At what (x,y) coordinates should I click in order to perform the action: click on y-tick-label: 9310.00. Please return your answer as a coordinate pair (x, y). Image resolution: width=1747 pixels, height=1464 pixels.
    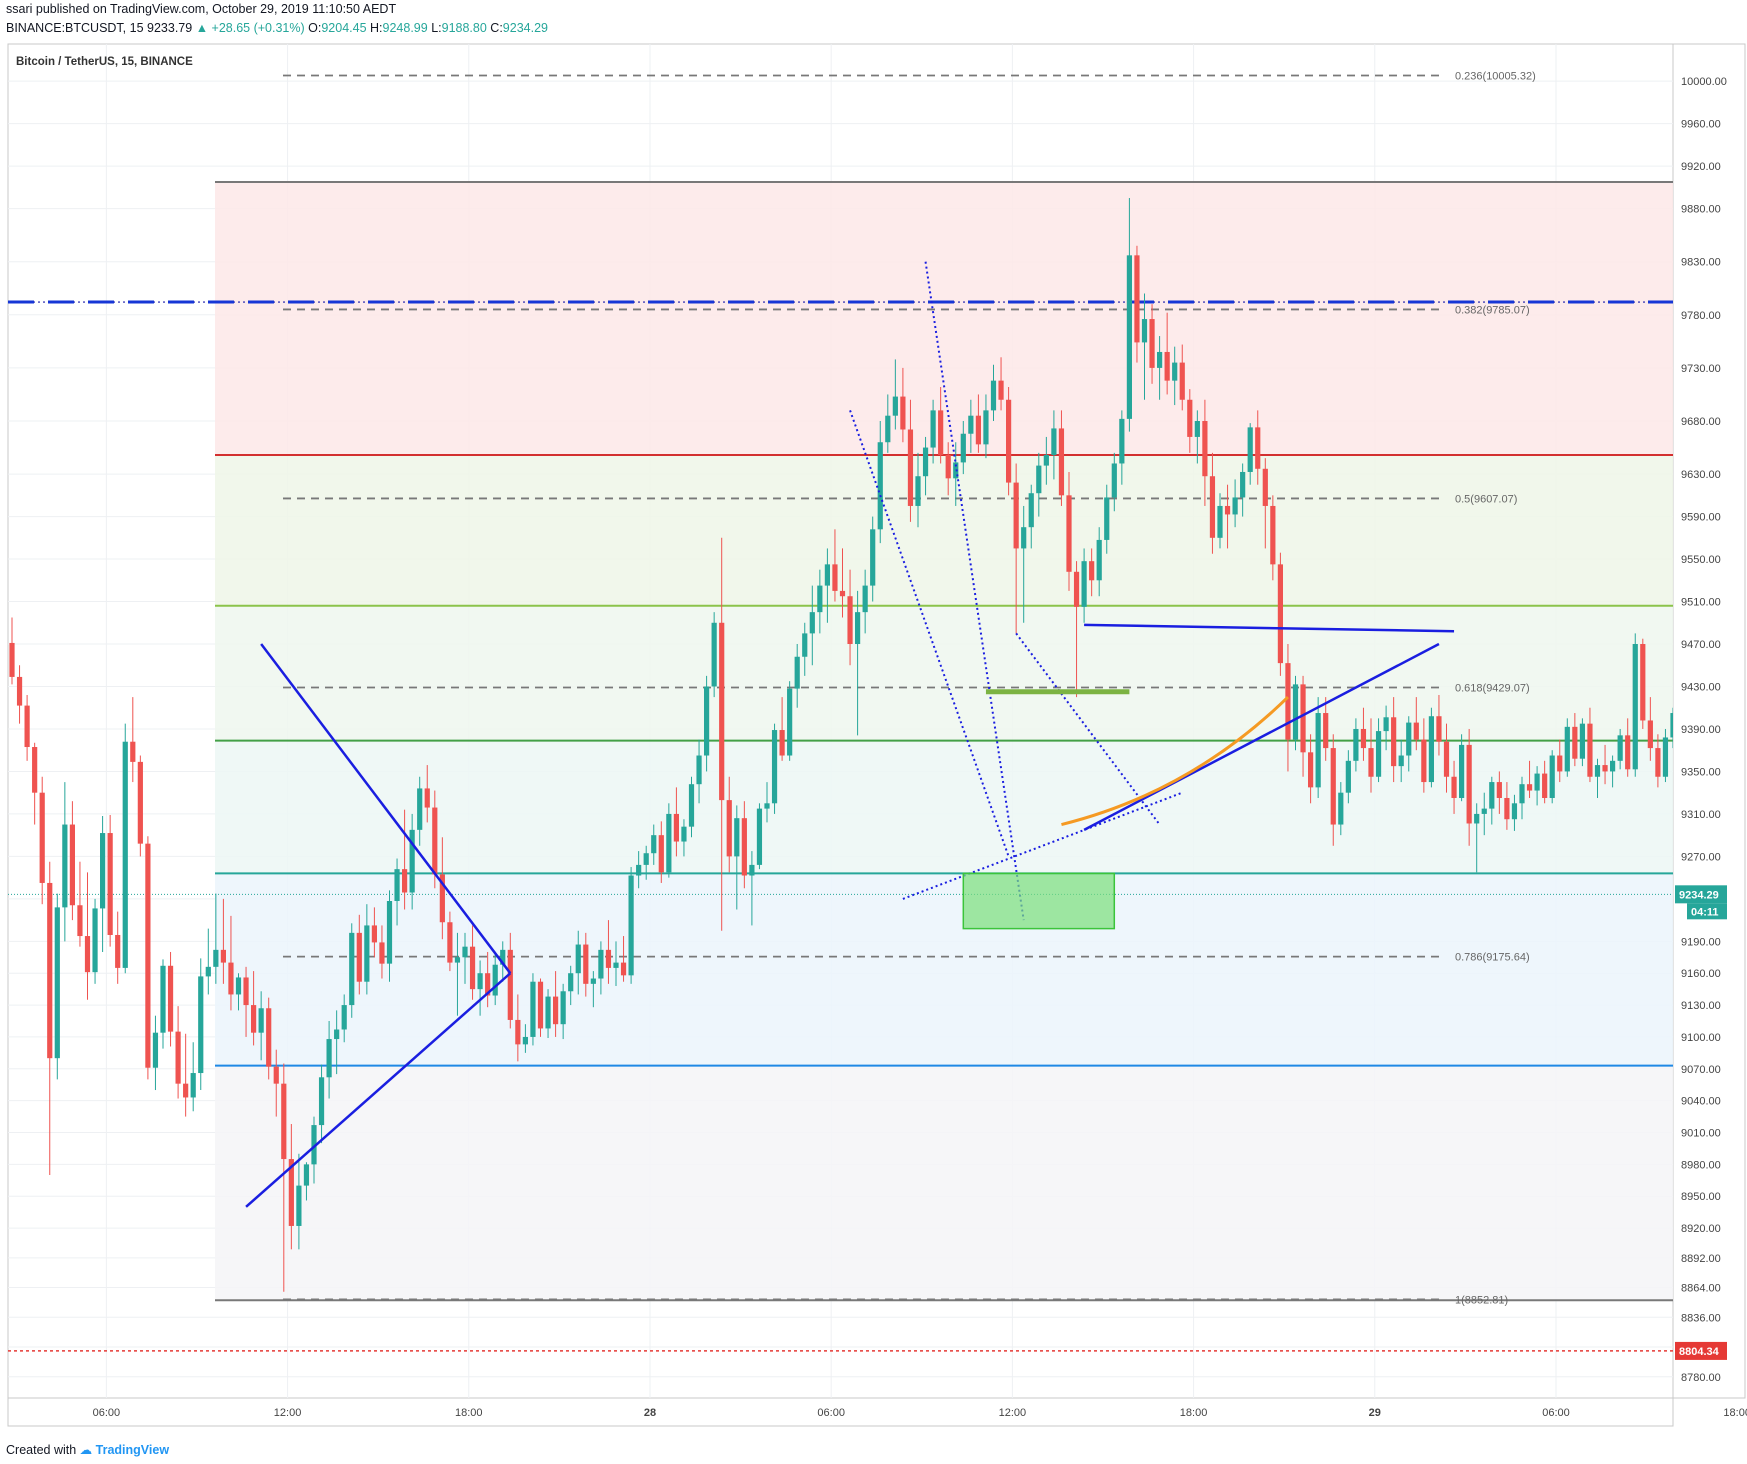
    Looking at the image, I should click on (1701, 815).